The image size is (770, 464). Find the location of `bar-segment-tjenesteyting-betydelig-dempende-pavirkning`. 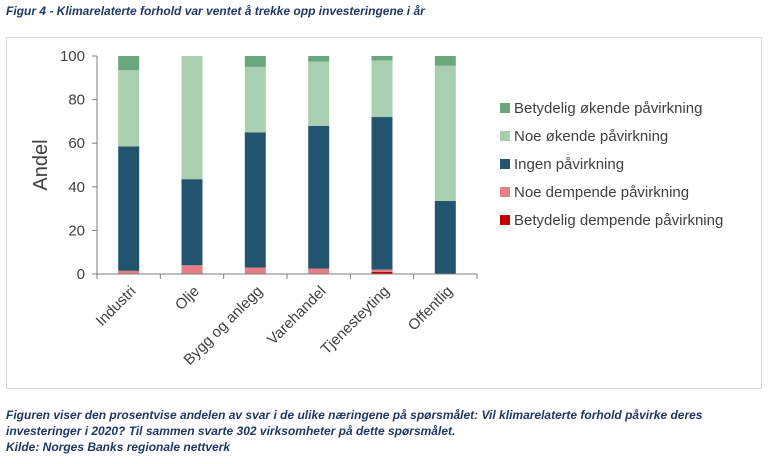

bar-segment-tjenesteyting-betydelig-dempende-pavirkning is located at coordinates (382, 272).